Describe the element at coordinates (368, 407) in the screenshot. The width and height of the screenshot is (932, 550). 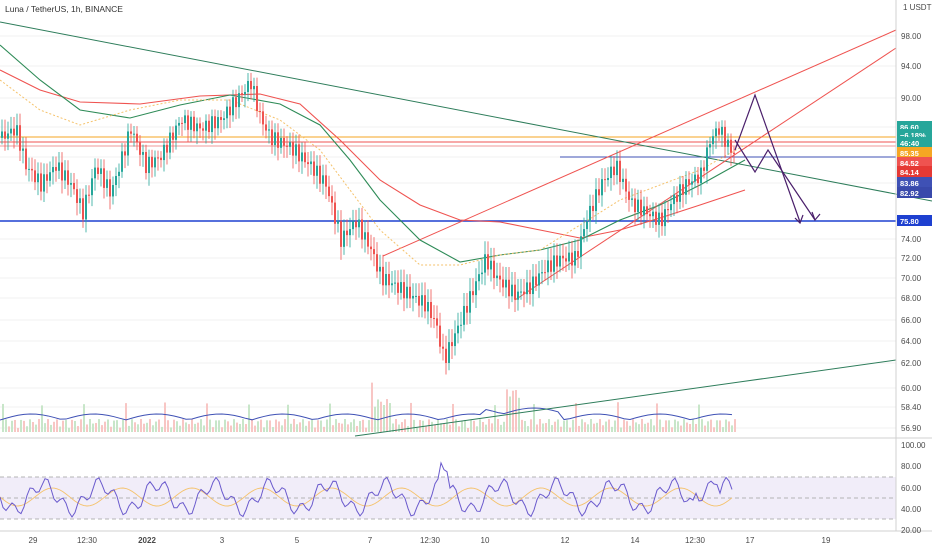
I see `volume-bars` at that location.